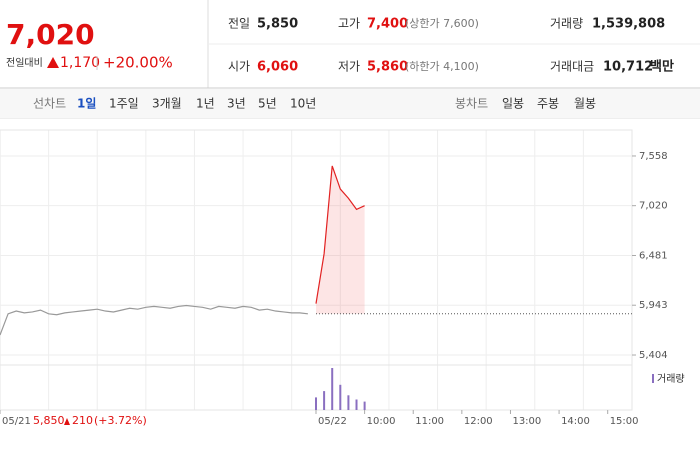 This screenshot has height=450, width=700. I want to click on info-change: 210, so click(82, 420).